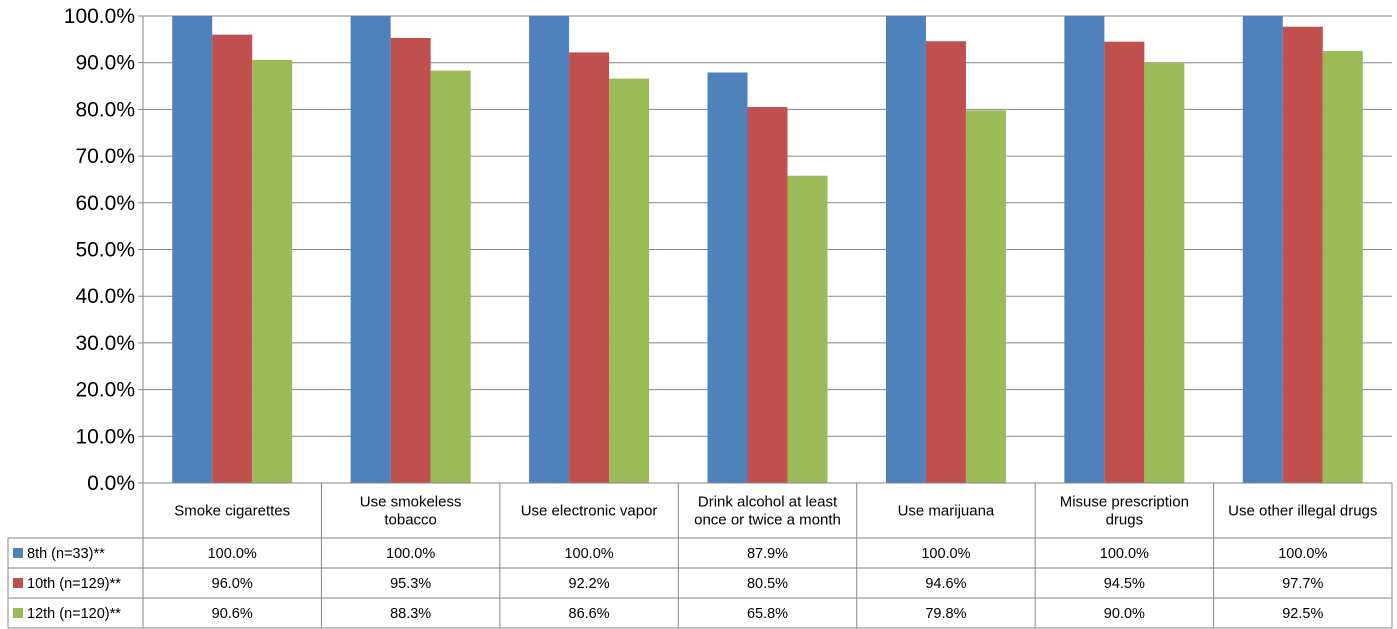 This screenshot has height=629, width=1397. Describe the element at coordinates (589, 511) in the screenshot. I see `category-label: Use electronic vapor` at that location.